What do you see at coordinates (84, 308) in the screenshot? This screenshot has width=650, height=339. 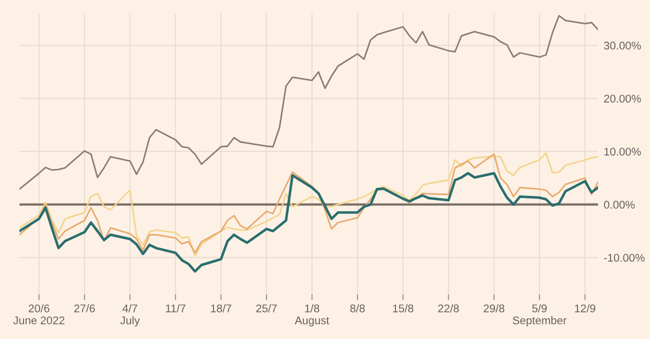 I see `x-tick-label: 27/6` at bounding box center [84, 308].